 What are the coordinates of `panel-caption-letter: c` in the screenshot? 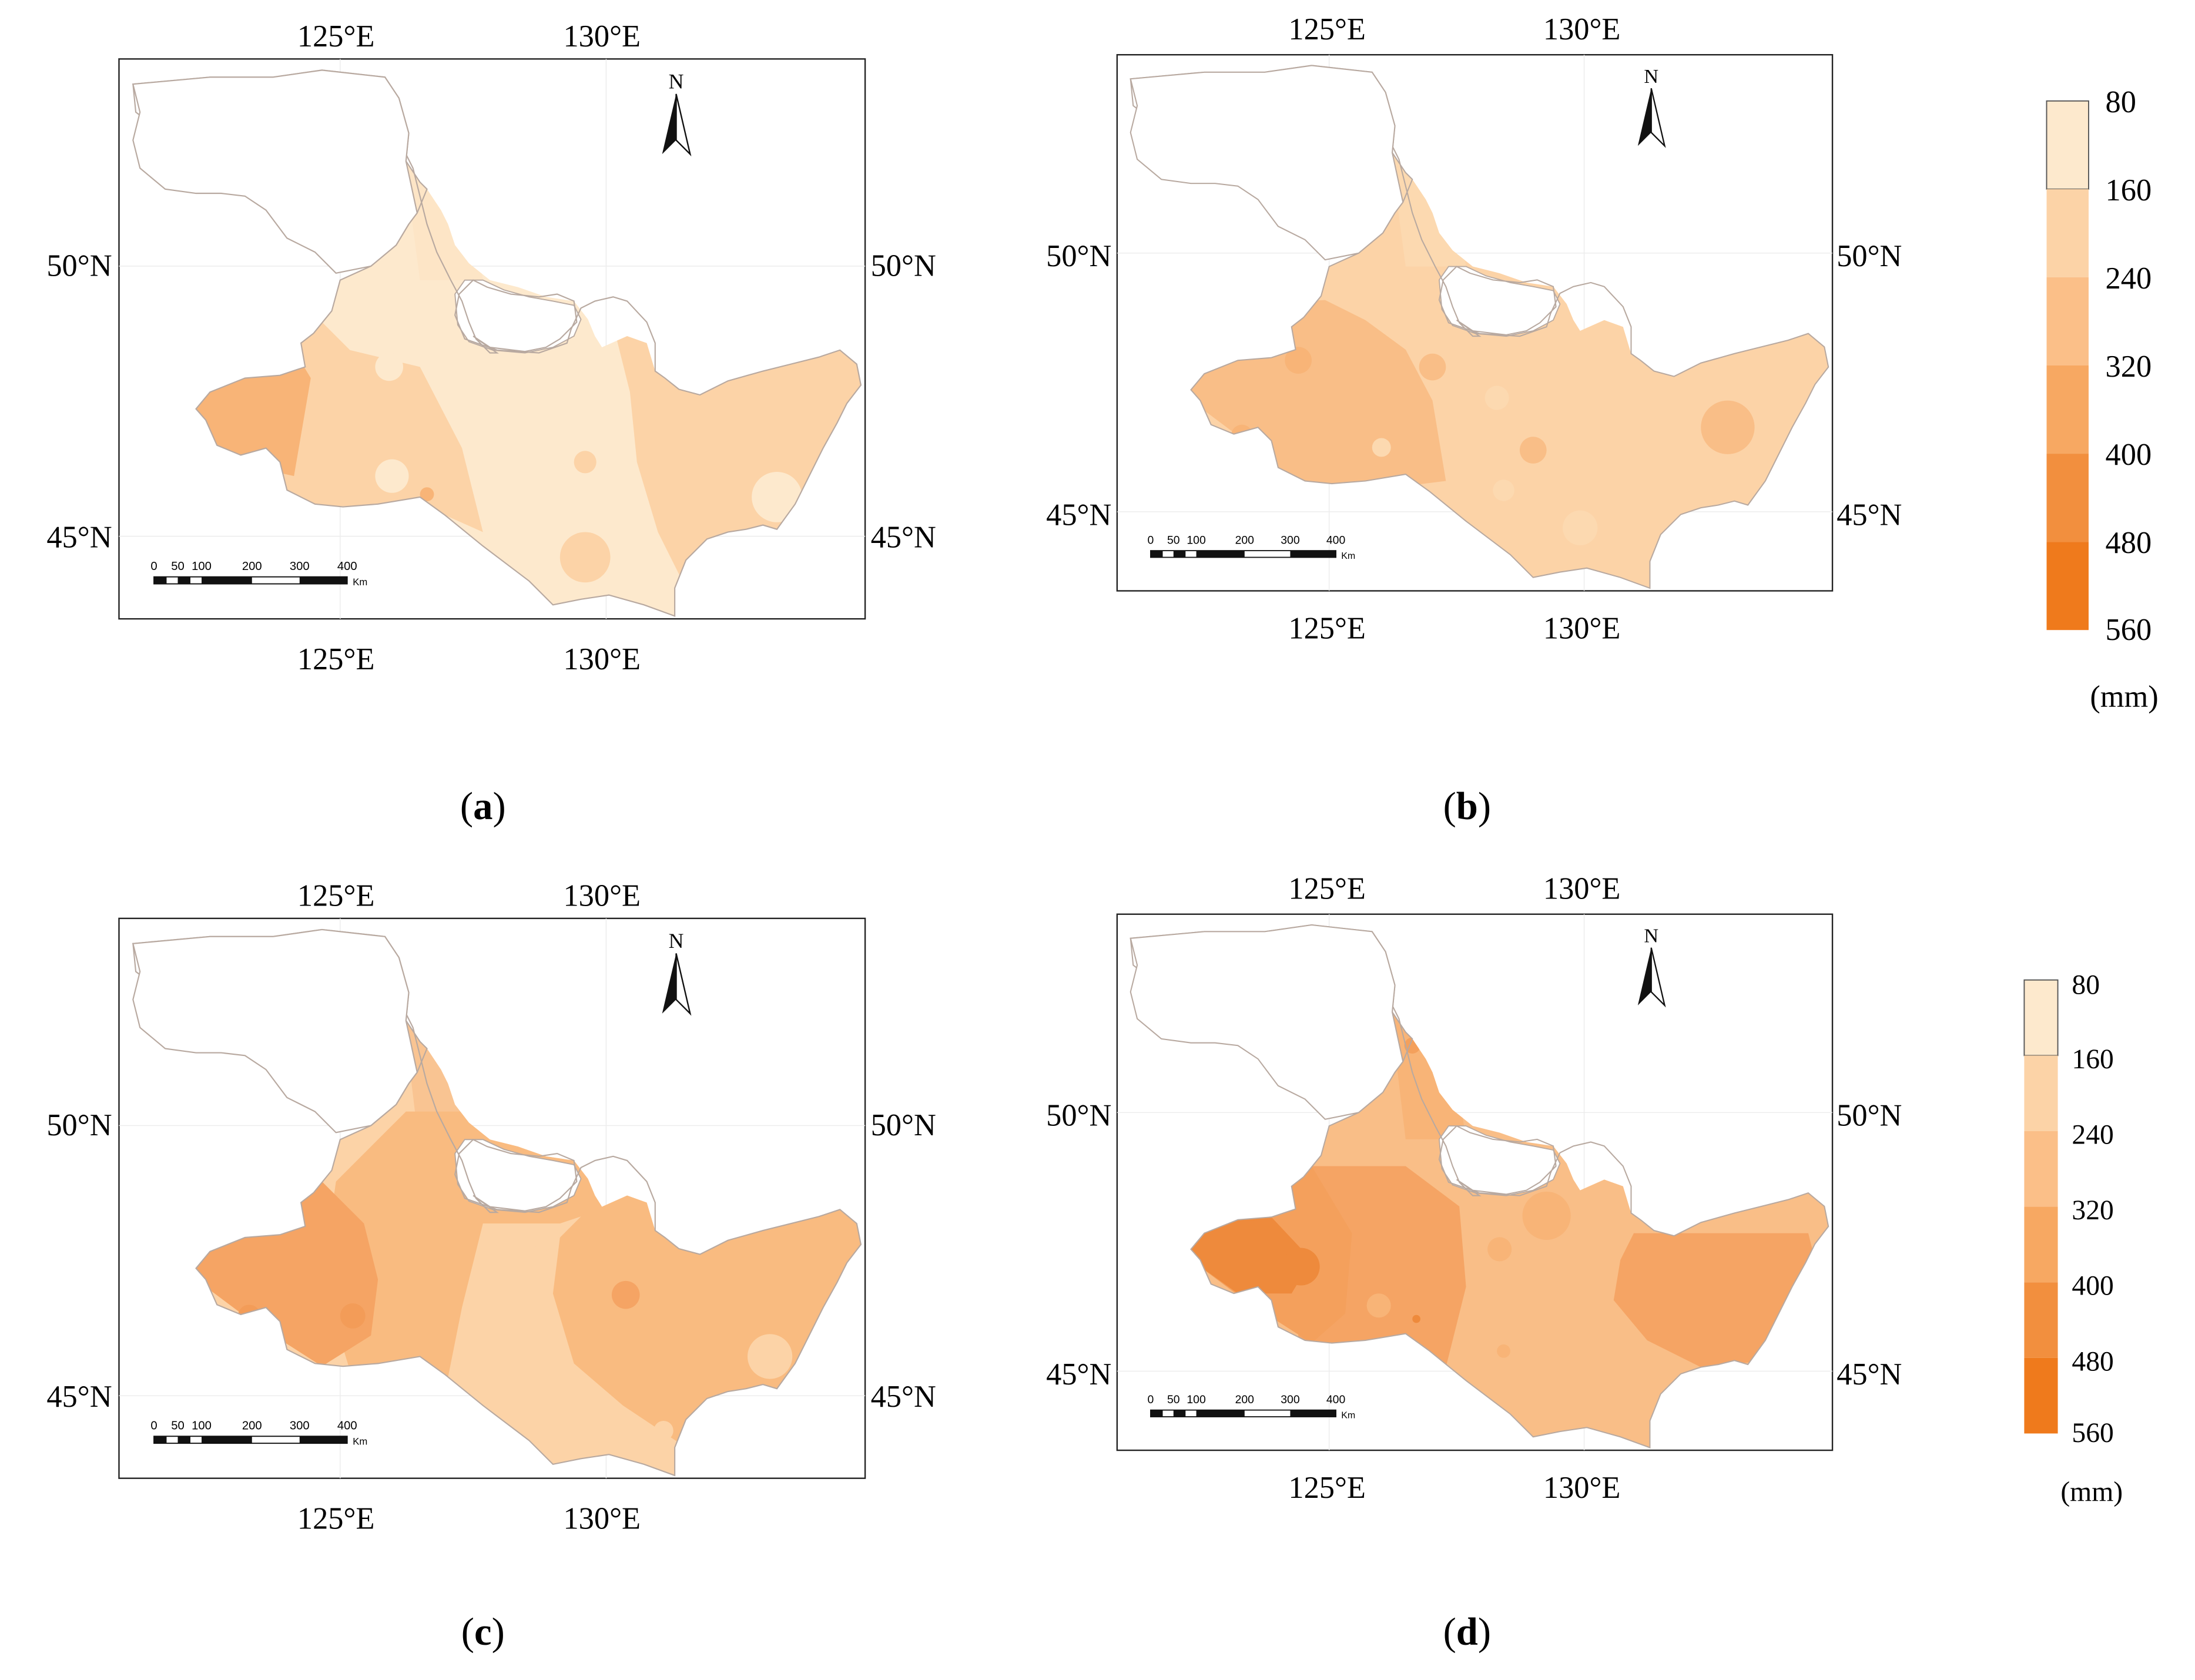 It's located at (483, 1632).